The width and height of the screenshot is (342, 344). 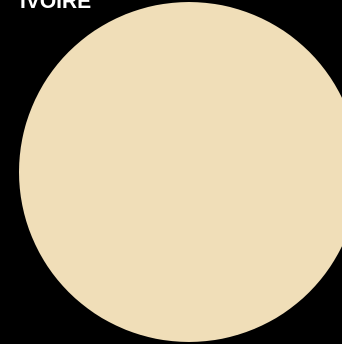 What do you see at coordinates (56, 6) in the screenshot?
I see `color-name-label: IVOIRE` at bounding box center [56, 6].